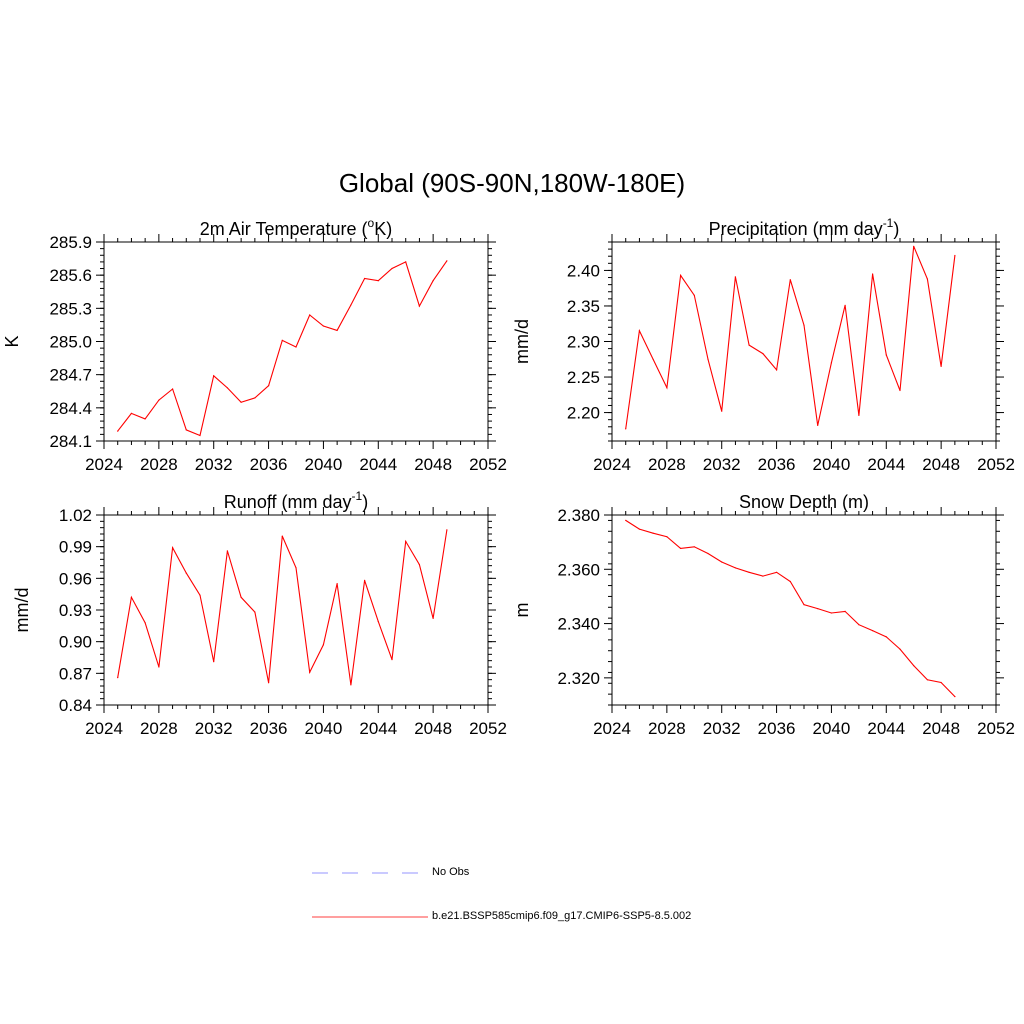 This screenshot has height=1024, width=1024. What do you see at coordinates (583, 377) in the screenshot?
I see `y-tick-label: 2.25` at bounding box center [583, 377].